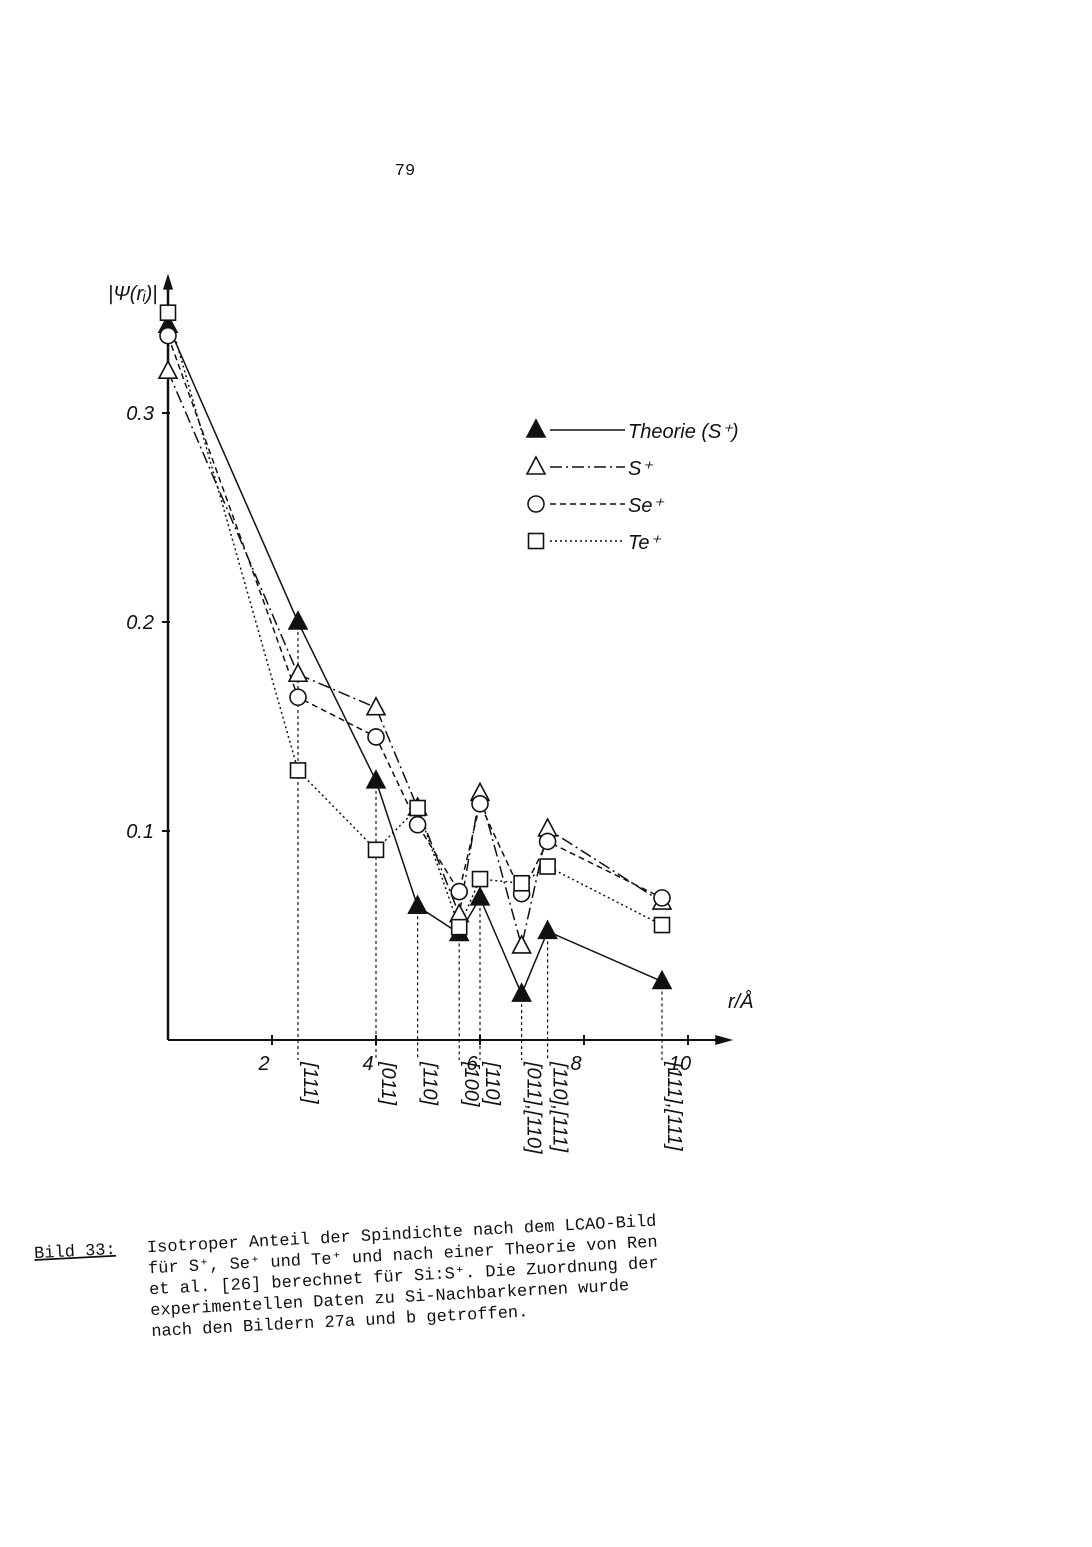 This screenshot has width=1092, height=1547. I want to click on shell-label: [110],[111], so click(560, 1107).